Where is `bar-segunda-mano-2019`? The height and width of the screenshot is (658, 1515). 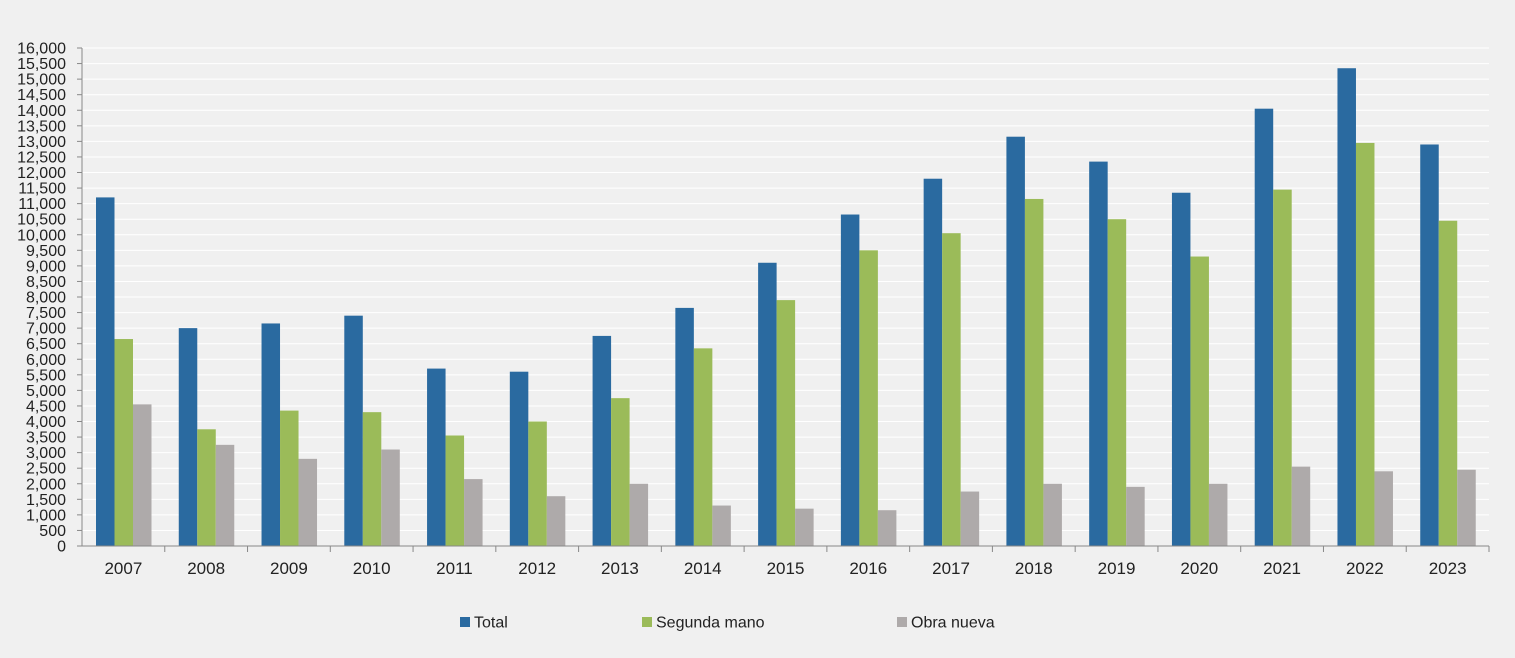 bar-segunda-mano-2019 is located at coordinates (1117, 382).